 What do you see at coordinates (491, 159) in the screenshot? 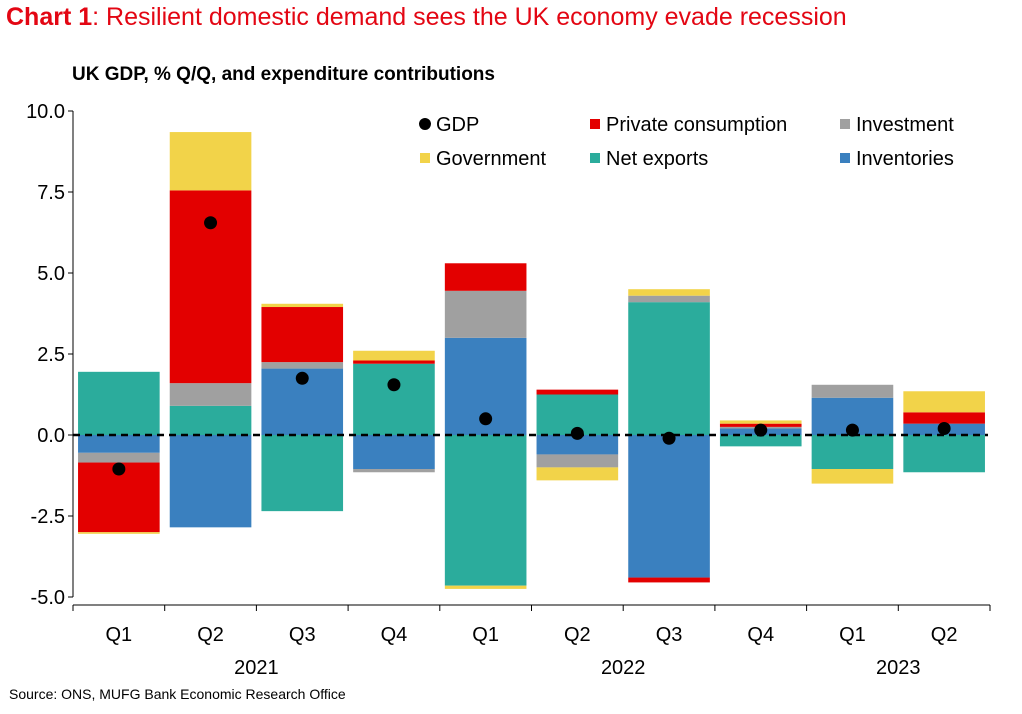
I see `legend-label-government: Government` at bounding box center [491, 159].